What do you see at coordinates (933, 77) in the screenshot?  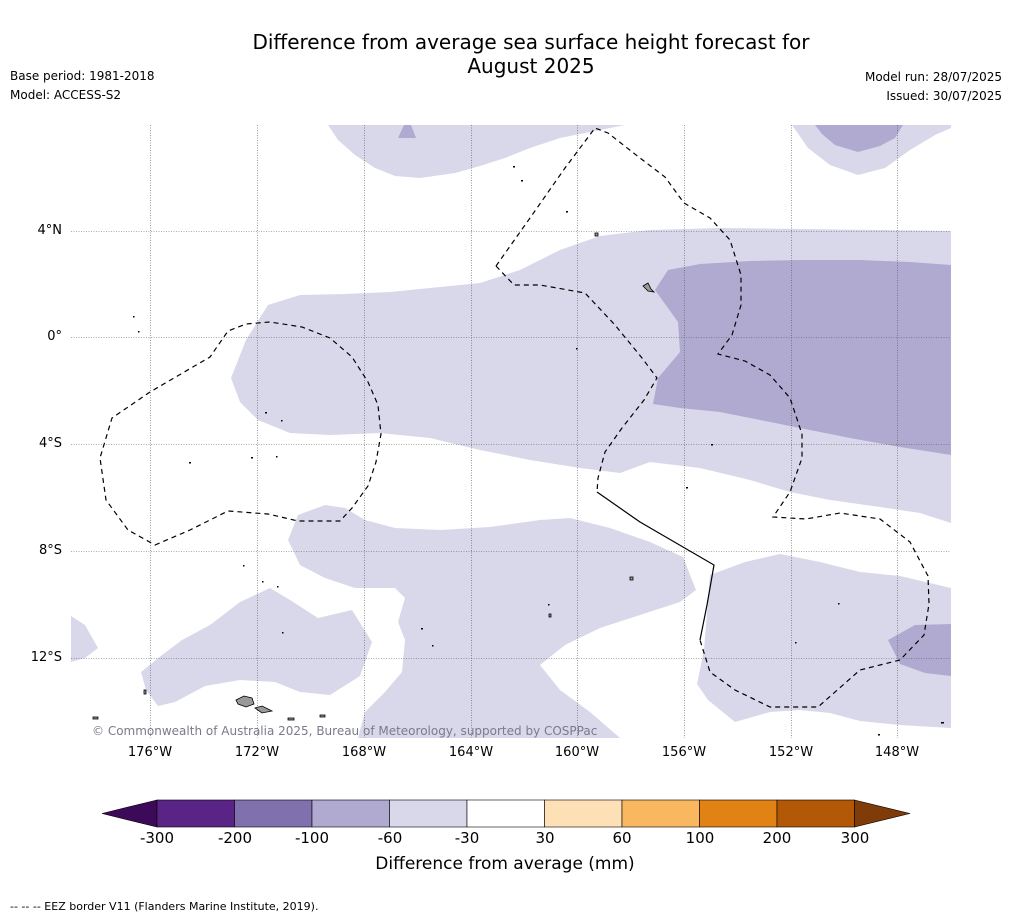 I see `model-run-text: Model run: 28/07/2025` at bounding box center [933, 77].